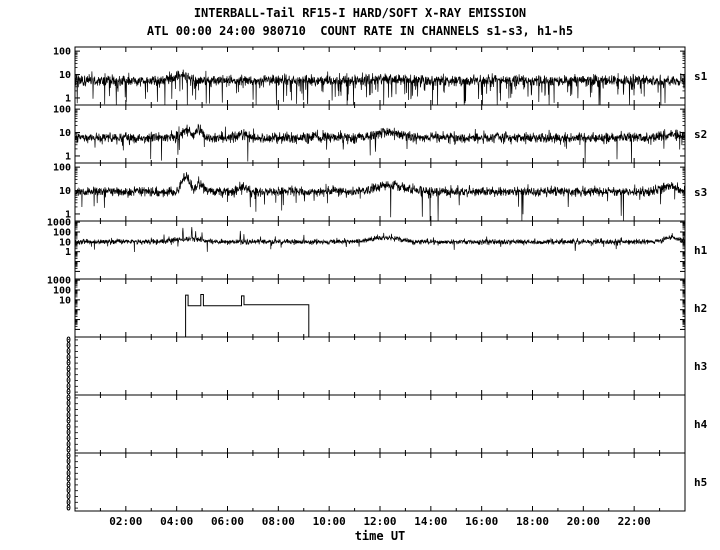 Image resolution: width=720 pixels, height=550 pixels. I want to click on x-tick-label: 18:00, so click(532, 521).